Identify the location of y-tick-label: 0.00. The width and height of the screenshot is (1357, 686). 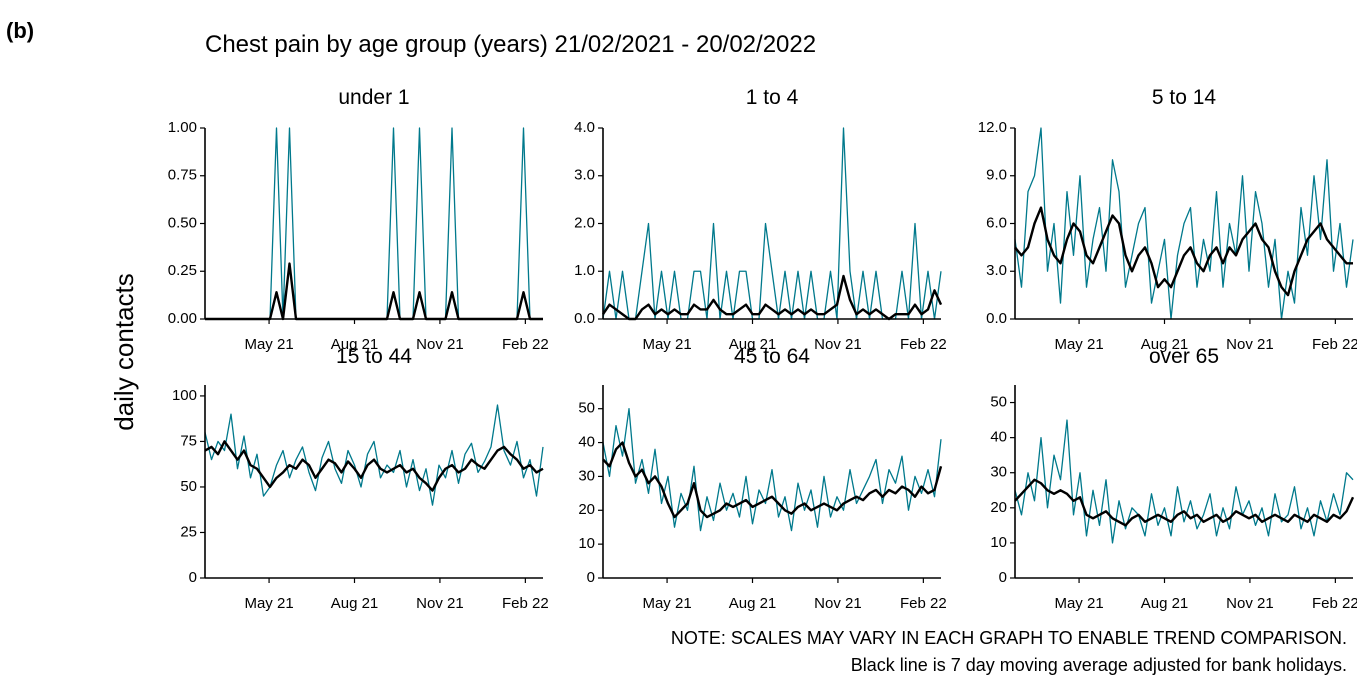
(182, 318).